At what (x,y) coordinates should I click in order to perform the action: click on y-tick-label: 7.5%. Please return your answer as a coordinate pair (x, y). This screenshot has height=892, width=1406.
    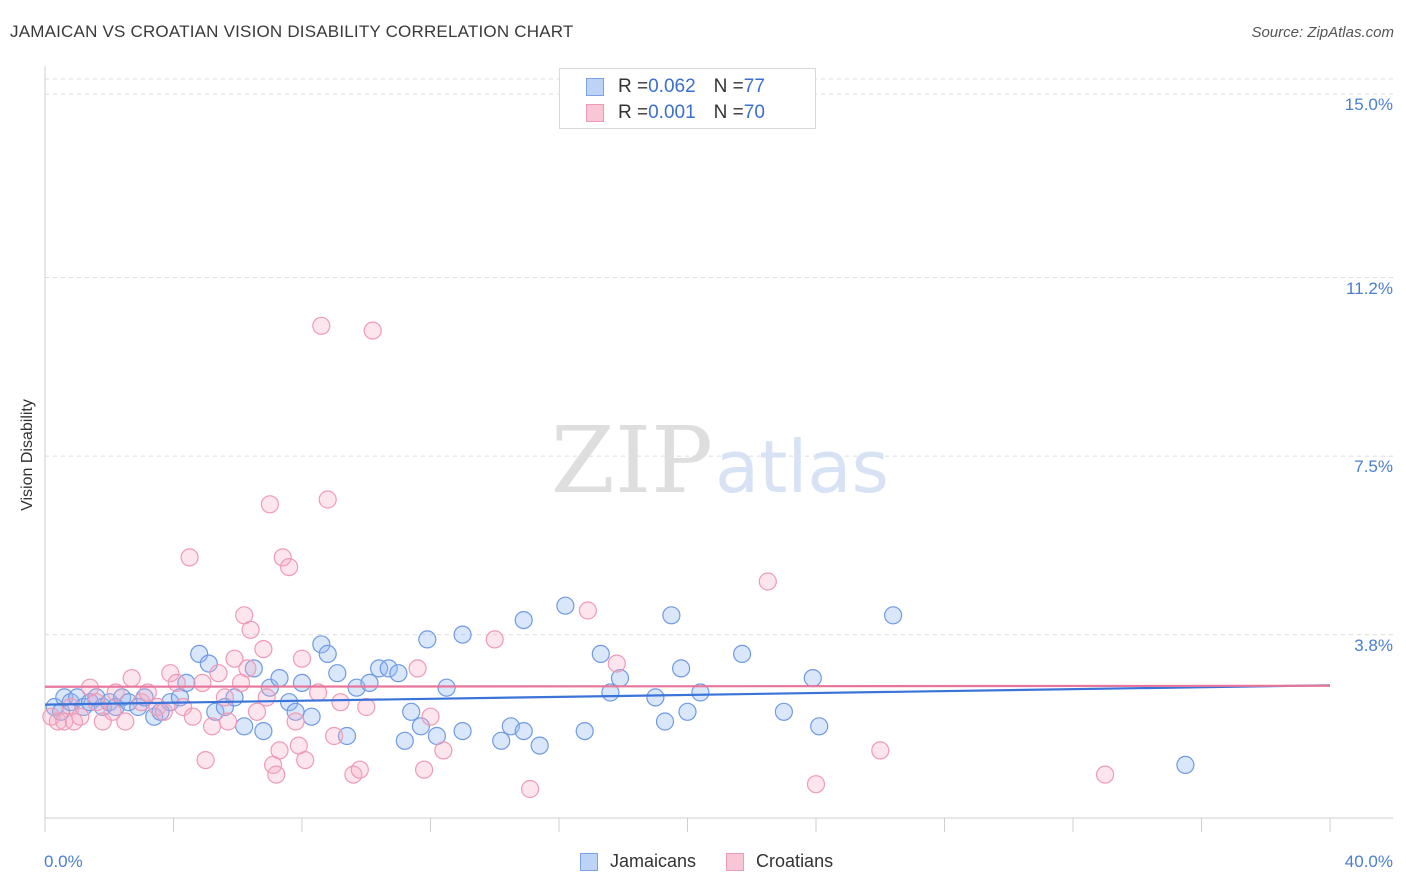
    Looking at the image, I should click on (1373, 467).